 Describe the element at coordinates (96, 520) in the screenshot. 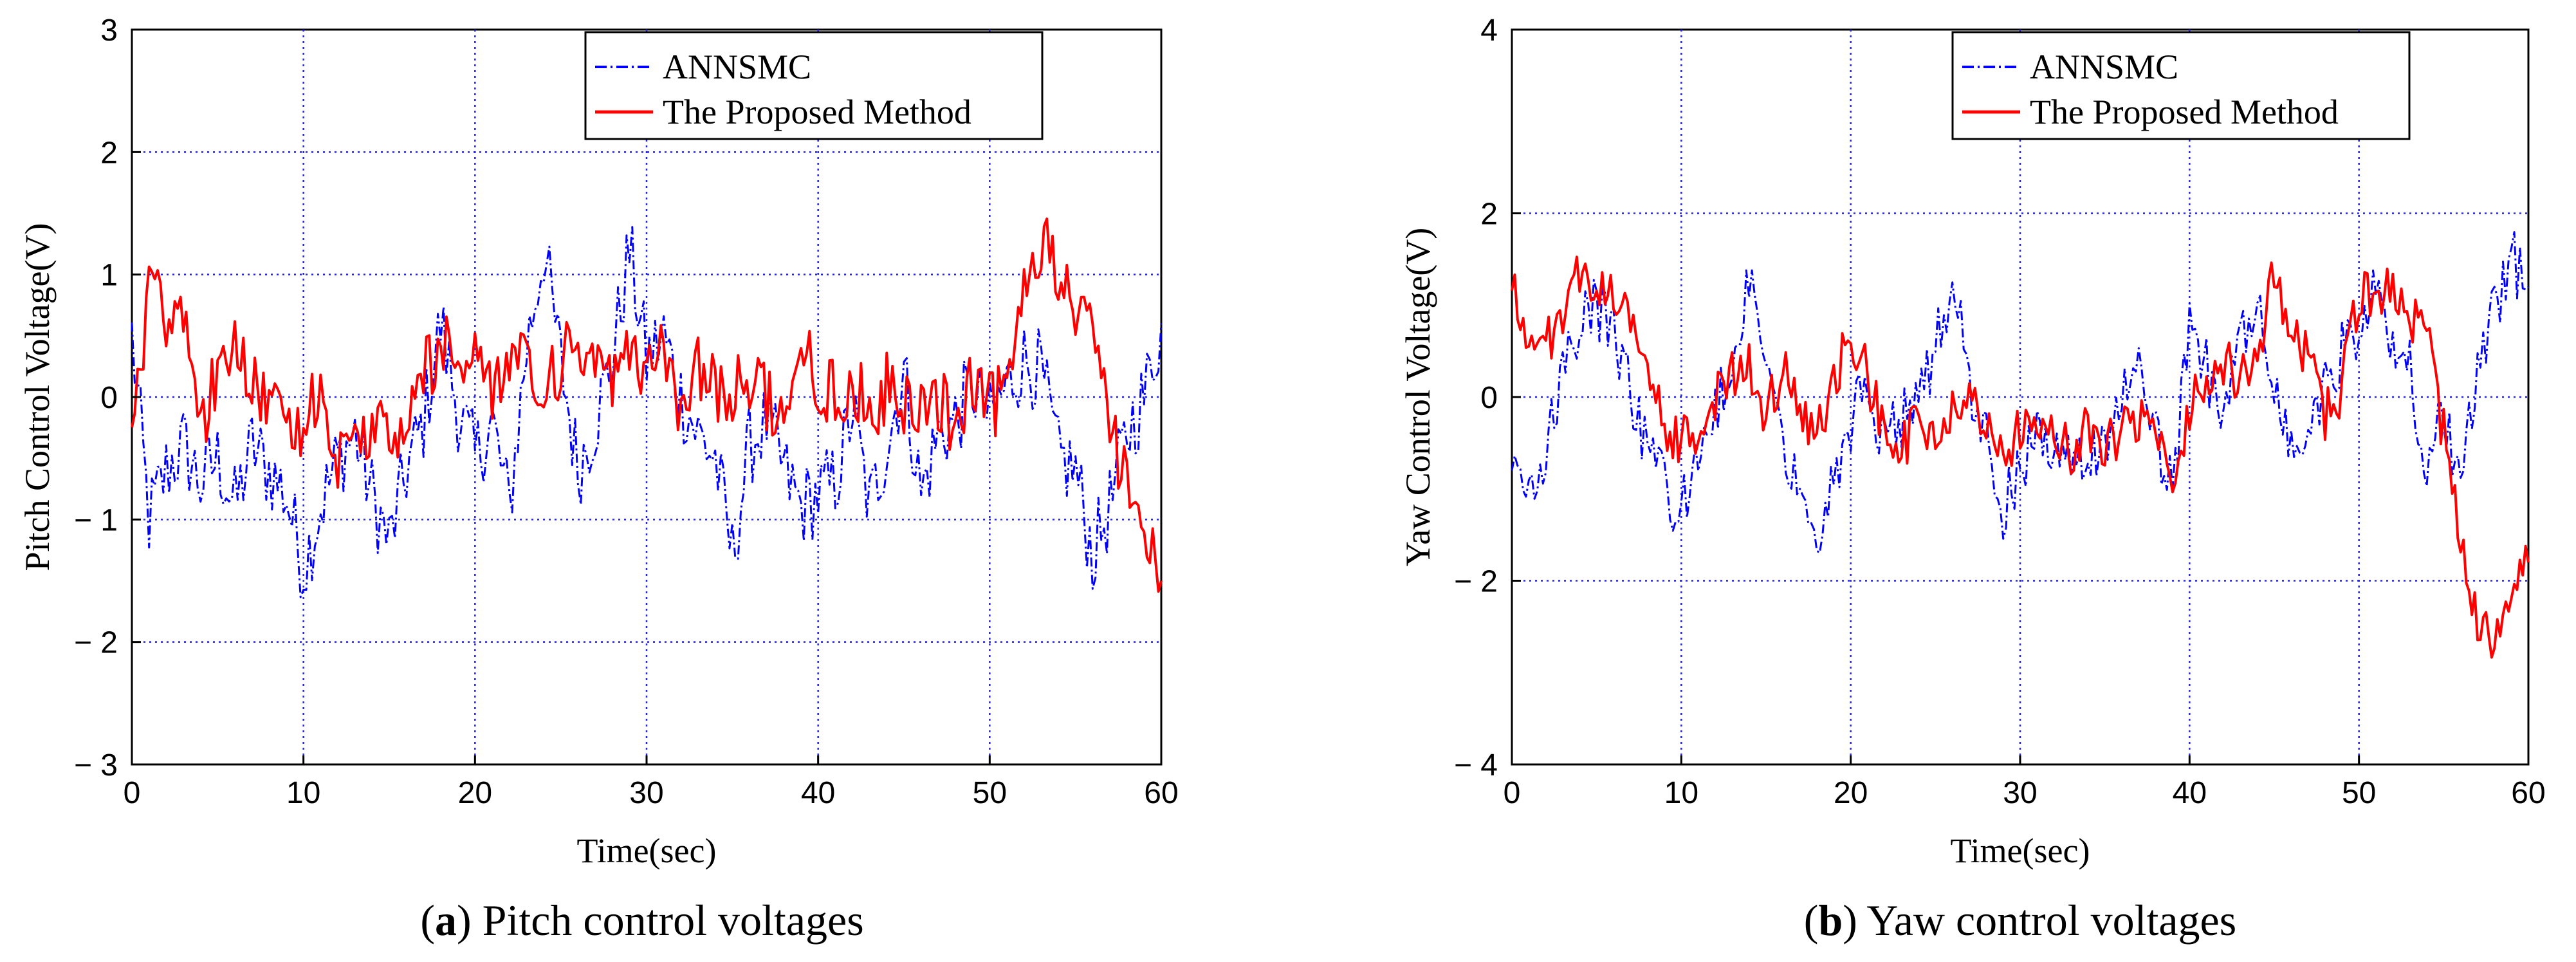

I see `pitch-y-tick-label: − 1` at that location.